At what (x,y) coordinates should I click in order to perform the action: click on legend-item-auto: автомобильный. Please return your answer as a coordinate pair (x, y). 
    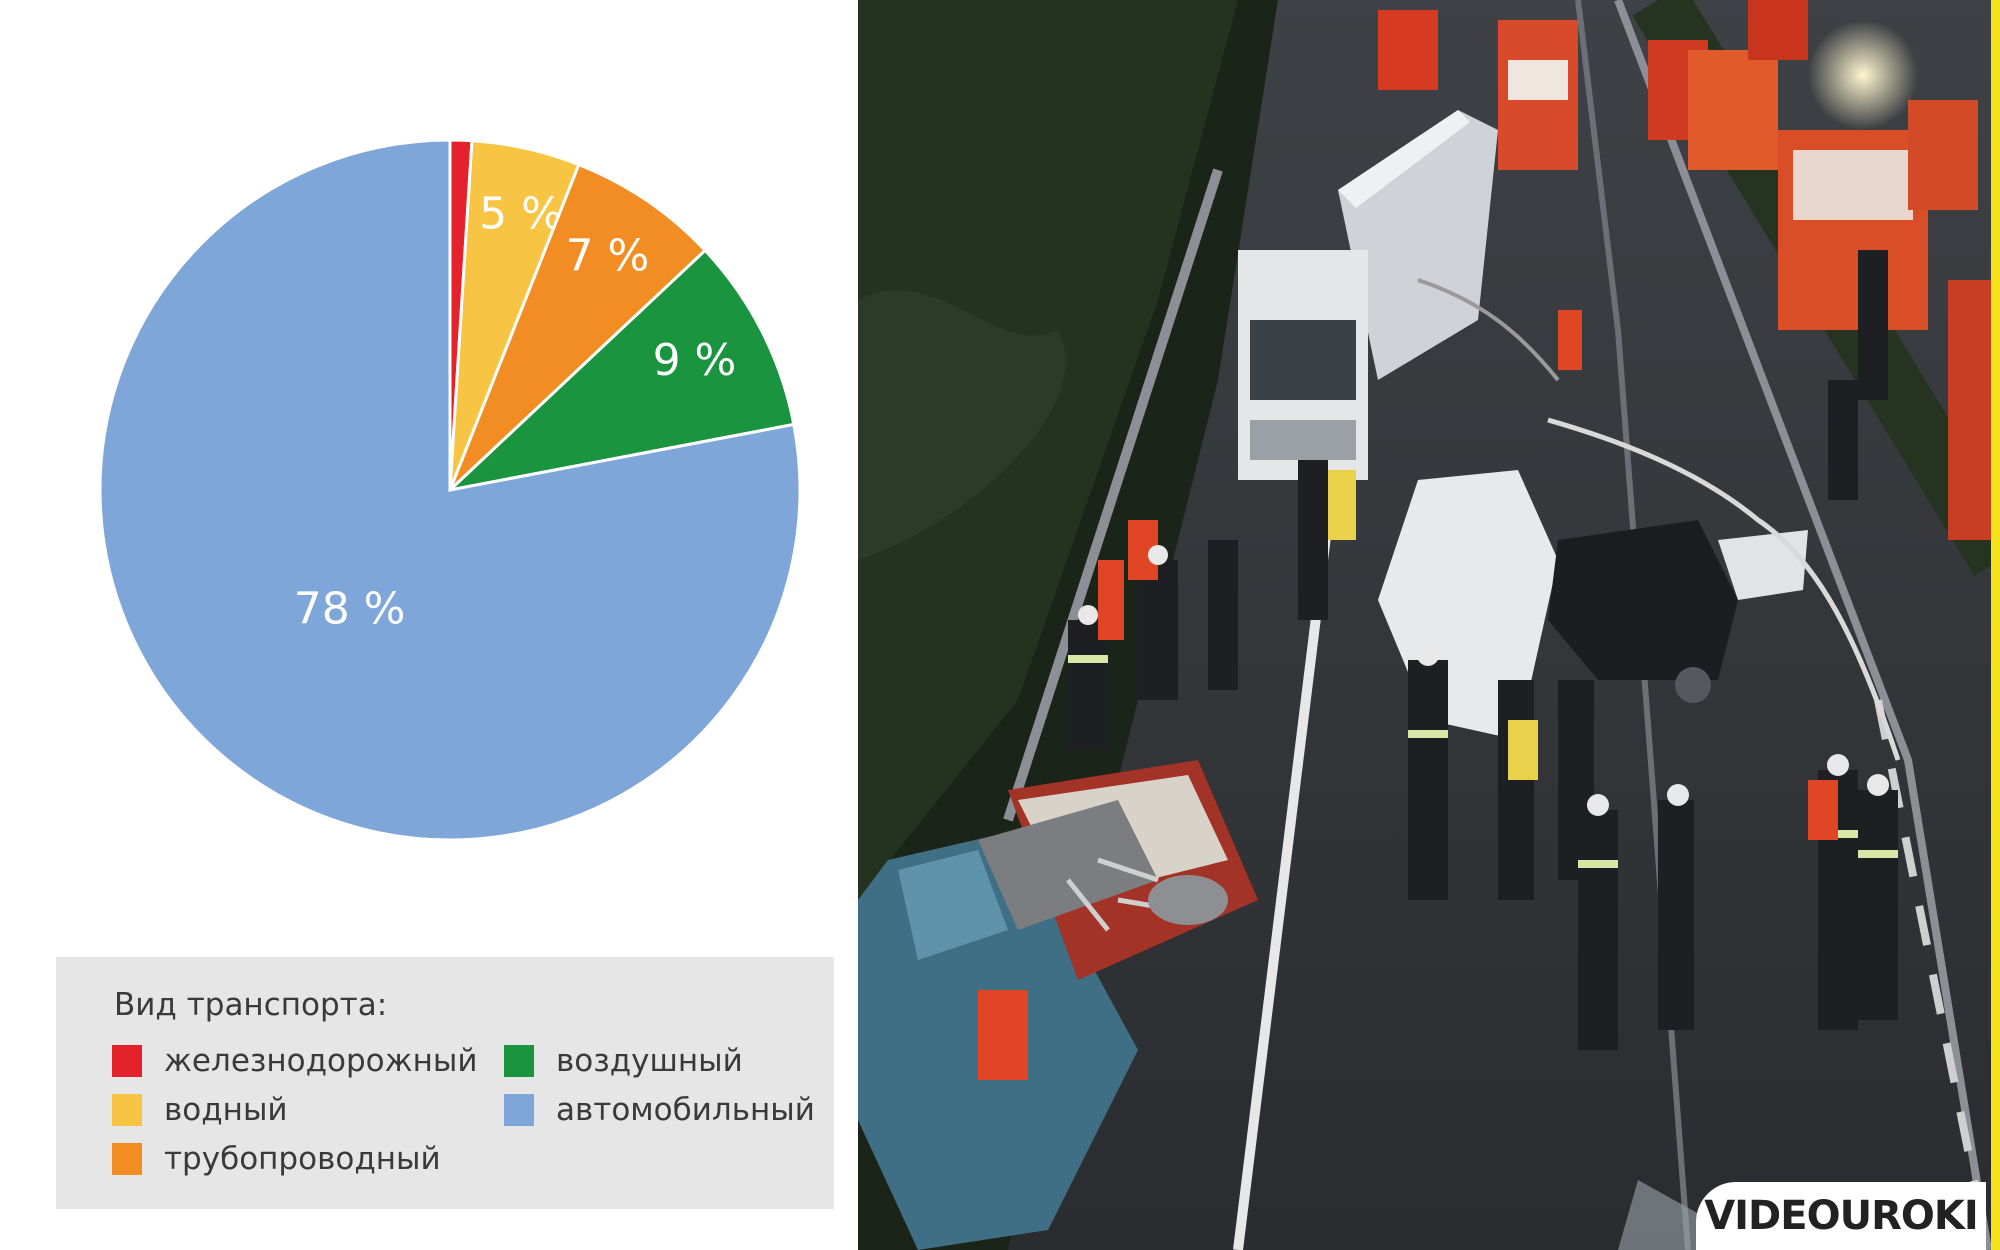
    Looking at the image, I should click on (659, 1110).